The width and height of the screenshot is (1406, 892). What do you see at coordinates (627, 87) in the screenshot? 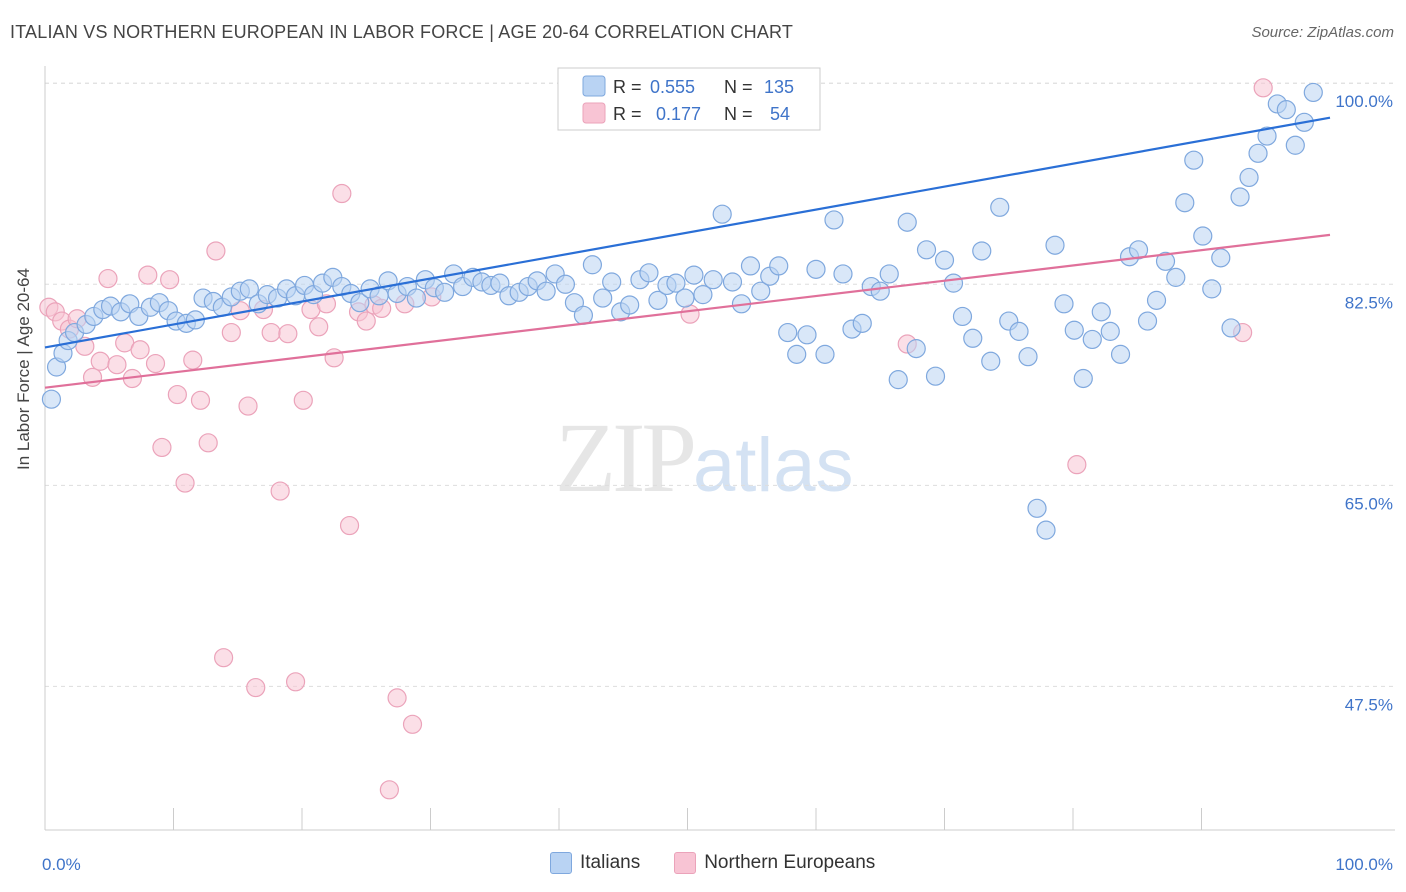
I see `legend-r-label-1: R =` at bounding box center [627, 87].